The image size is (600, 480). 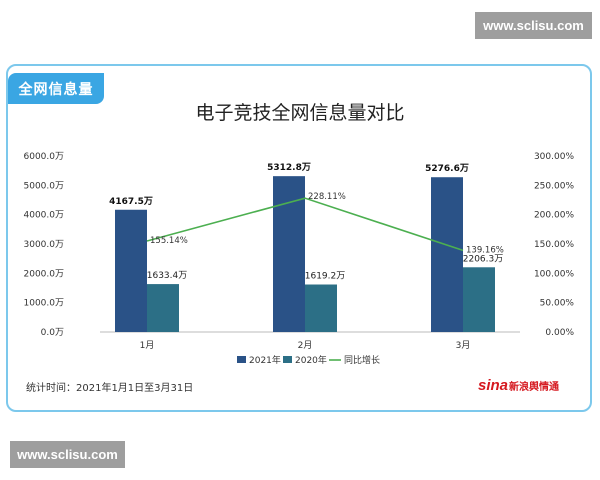 I want to click on watermark-top: www.sclisu.com, so click(x=533, y=25).